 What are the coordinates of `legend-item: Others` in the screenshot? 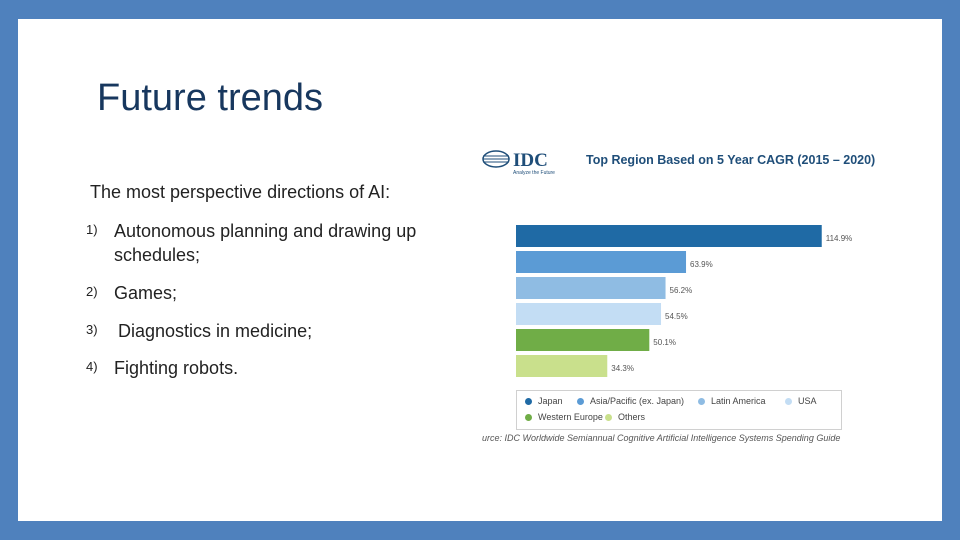 It's located at (625, 417).